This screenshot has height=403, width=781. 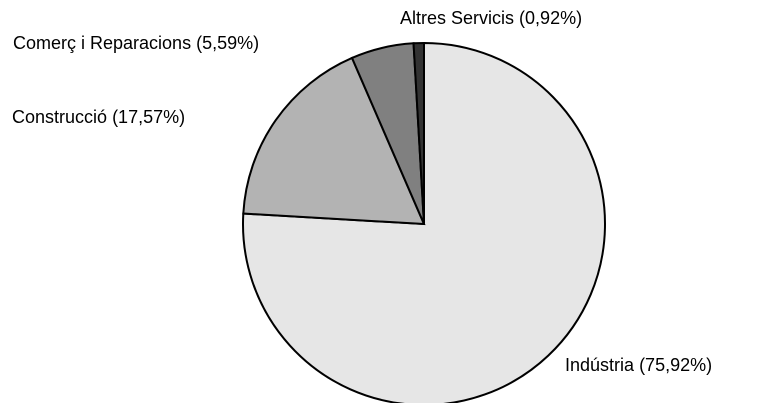 I want to click on value-label: (17,57%), so click(x=148, y=117).